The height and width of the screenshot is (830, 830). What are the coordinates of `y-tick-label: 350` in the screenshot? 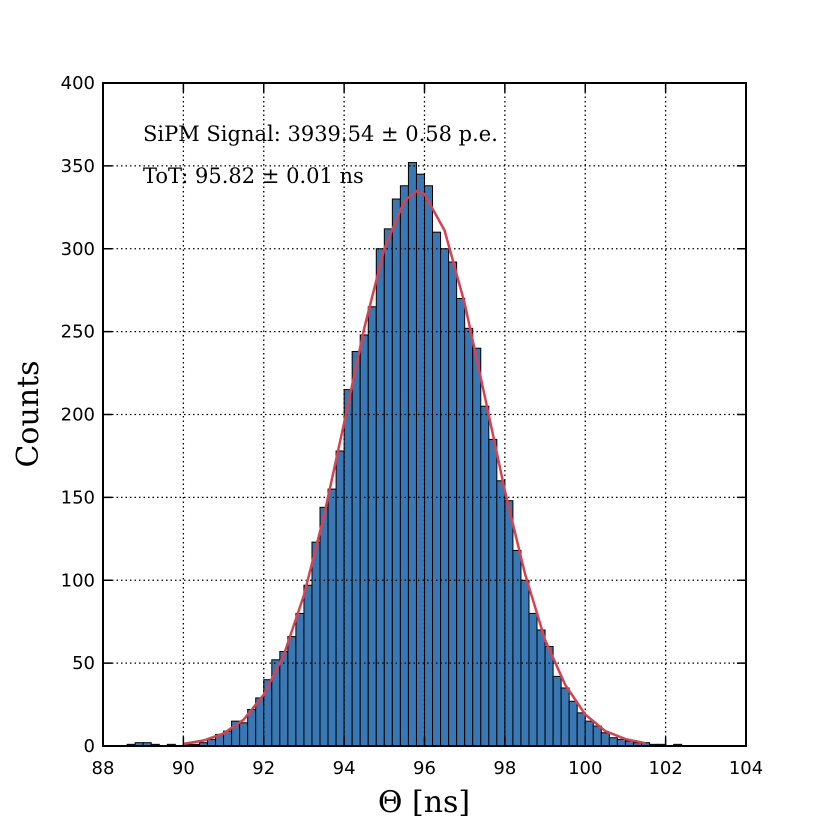 It's located at (78, 166).